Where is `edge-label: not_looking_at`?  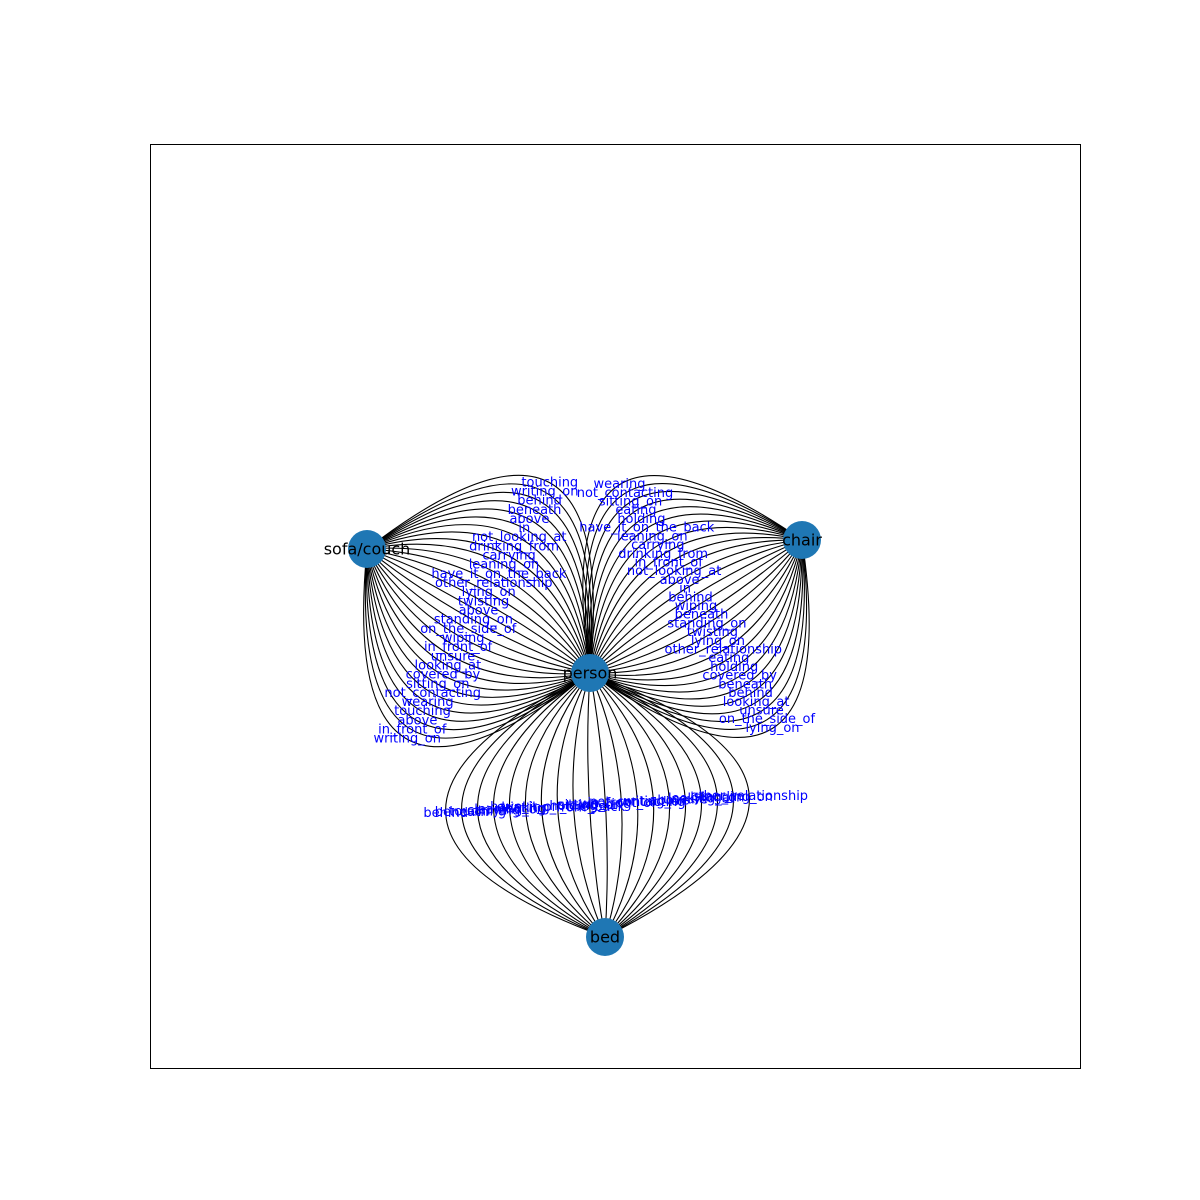
edge-label: not_looking_at is located at coordinates (519, 537).